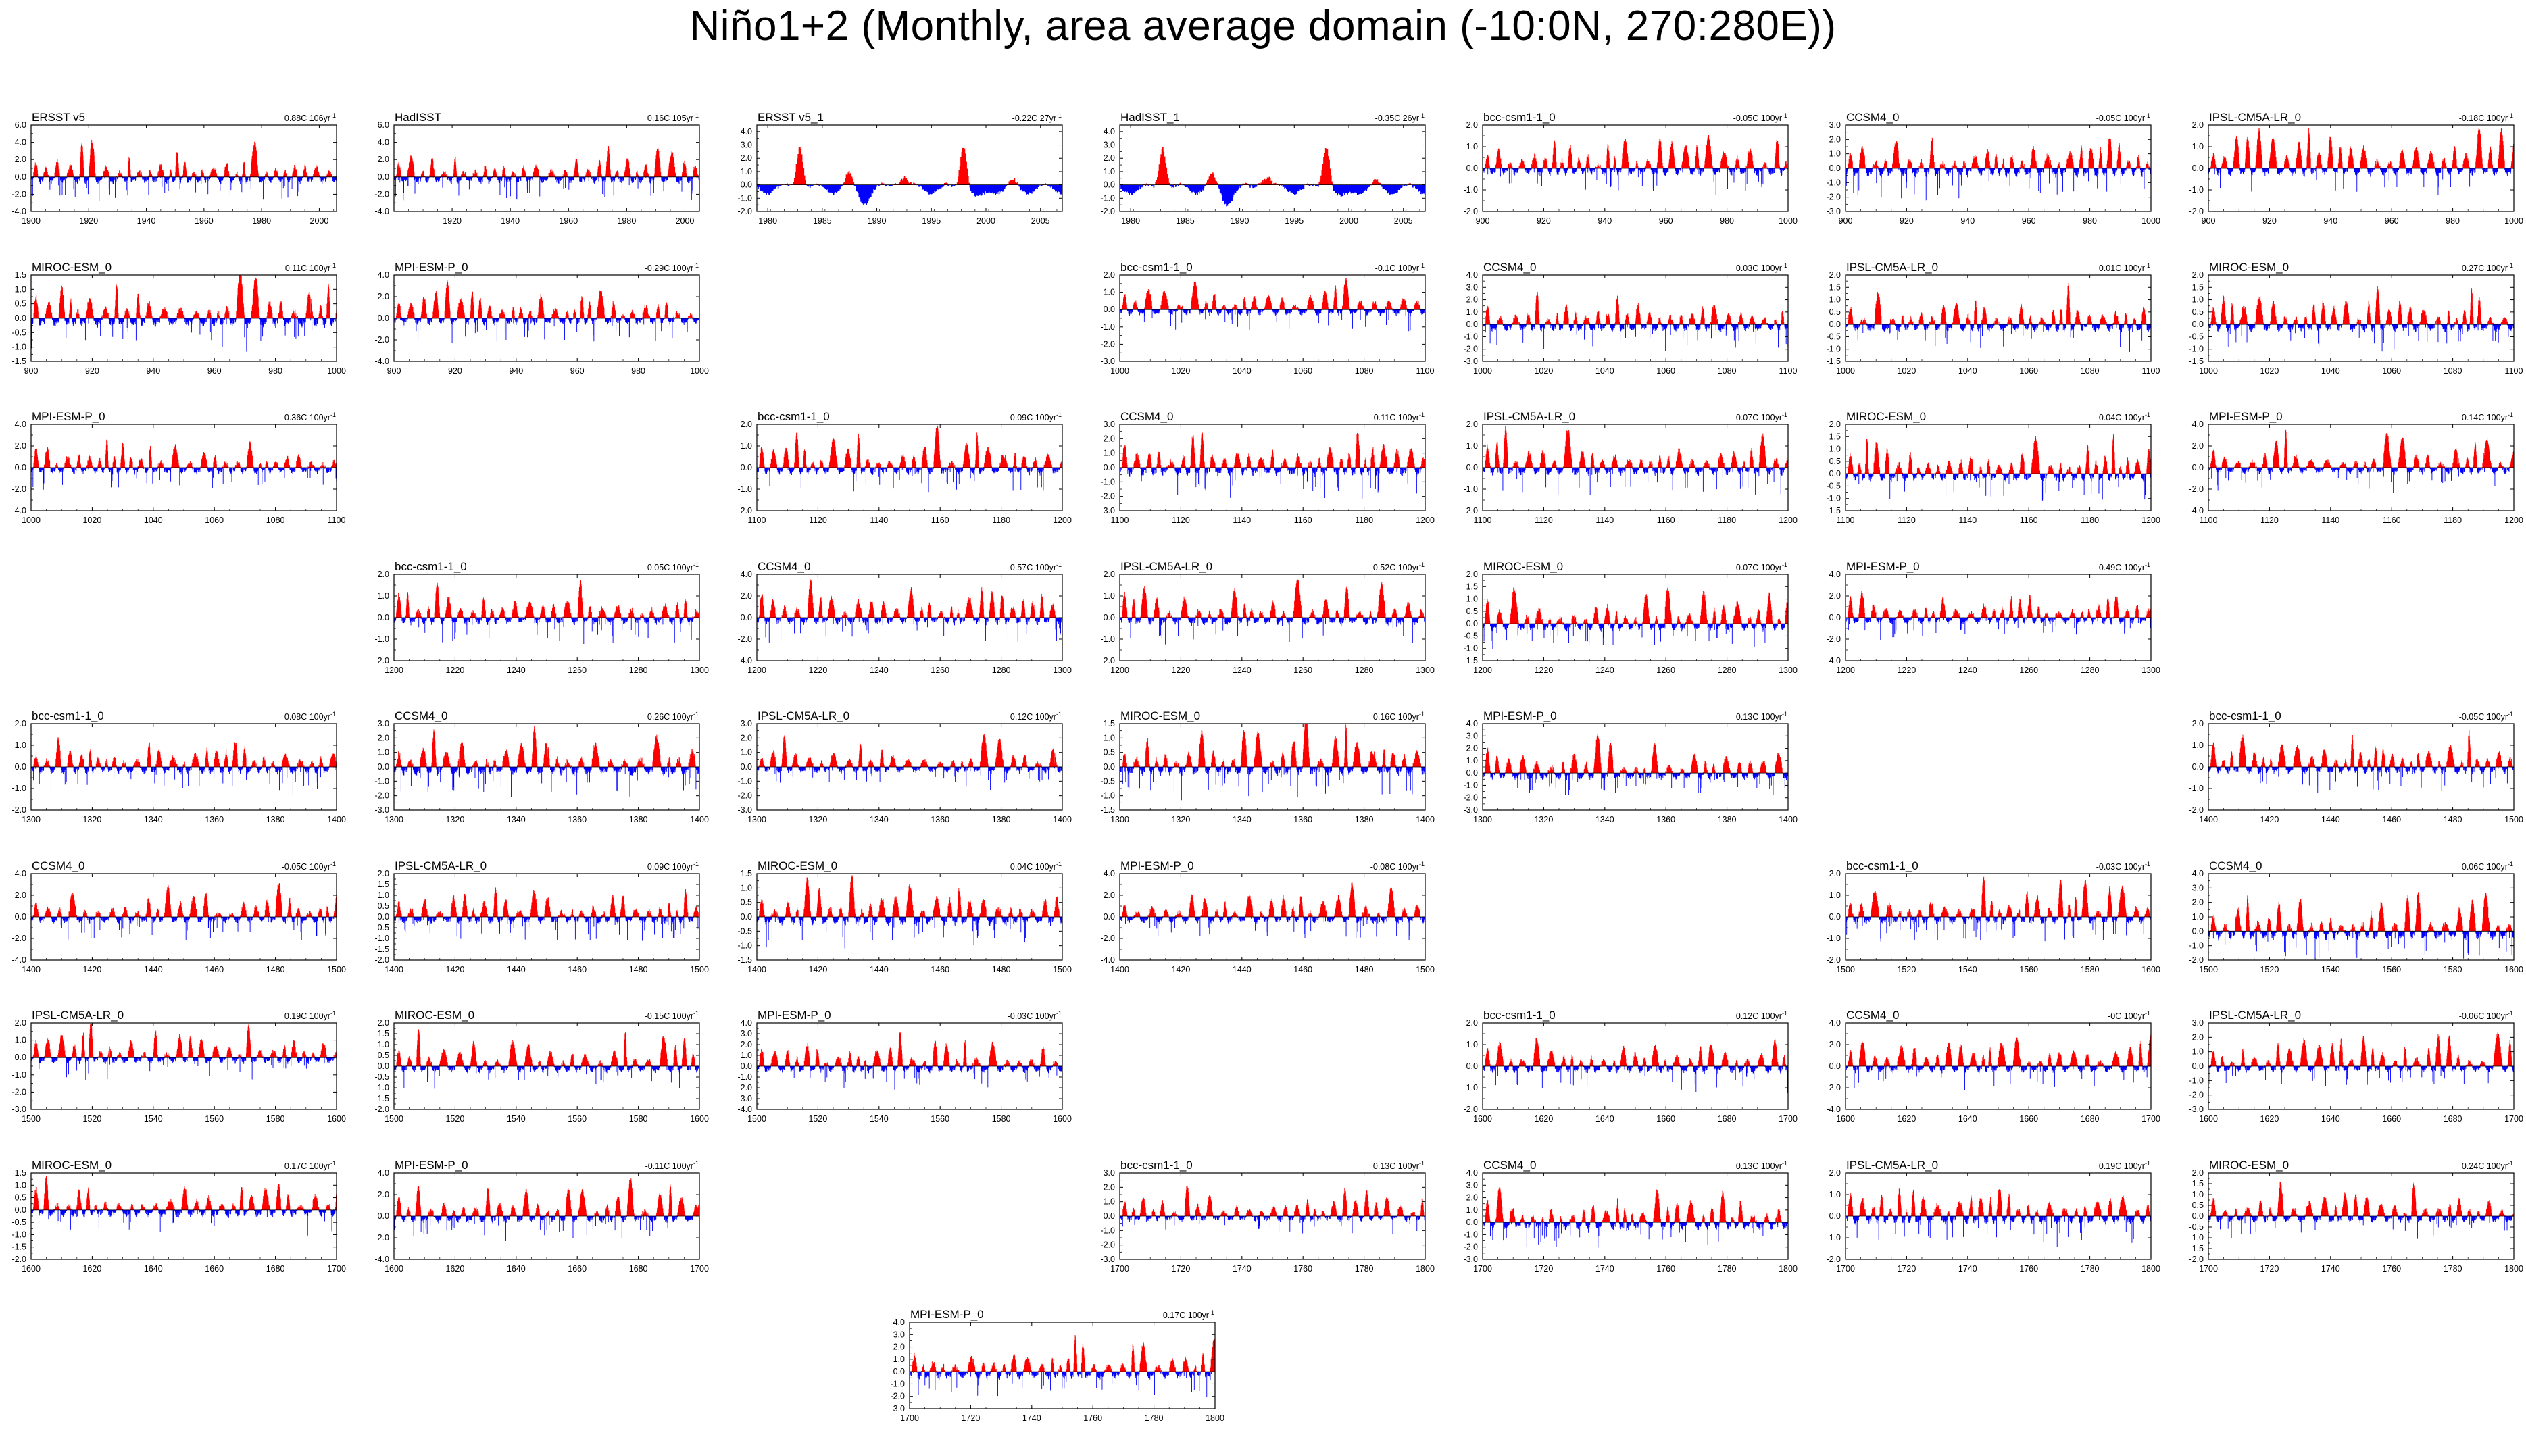 This screenshot has height=1456, width=2526. Describe the element at coordinates (1062, 819) in the screenshot. I see `x-tick-label: 1400` at that location.